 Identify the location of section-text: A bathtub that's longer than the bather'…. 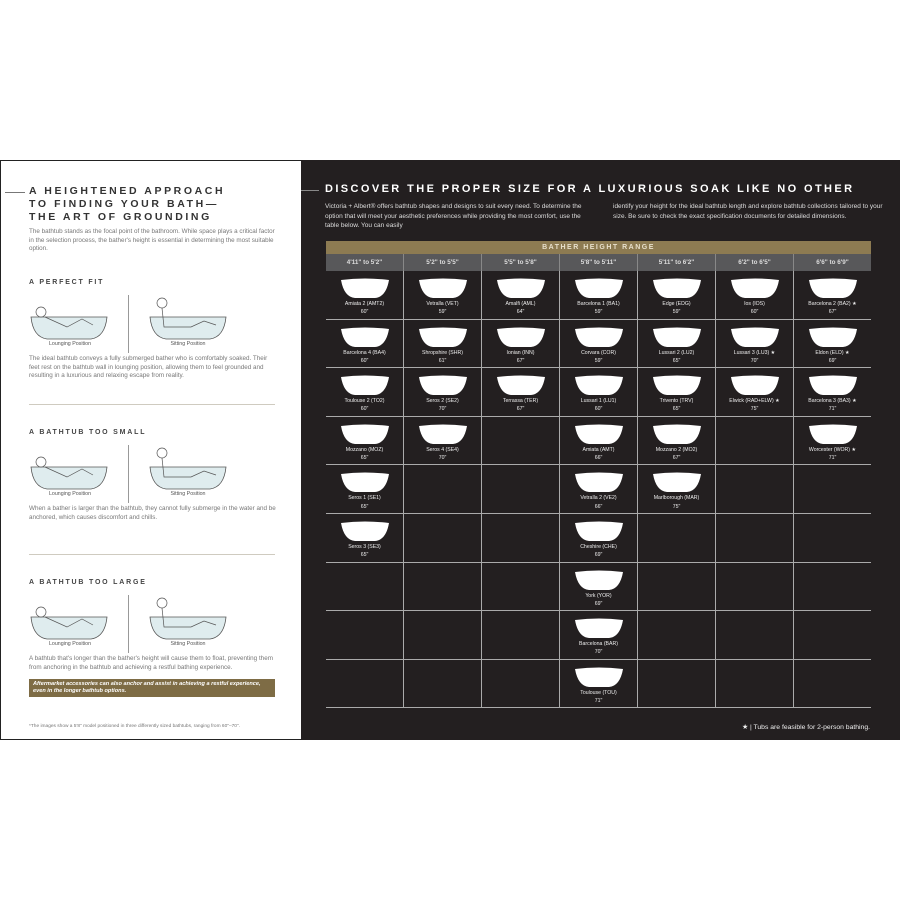
(151, 663).